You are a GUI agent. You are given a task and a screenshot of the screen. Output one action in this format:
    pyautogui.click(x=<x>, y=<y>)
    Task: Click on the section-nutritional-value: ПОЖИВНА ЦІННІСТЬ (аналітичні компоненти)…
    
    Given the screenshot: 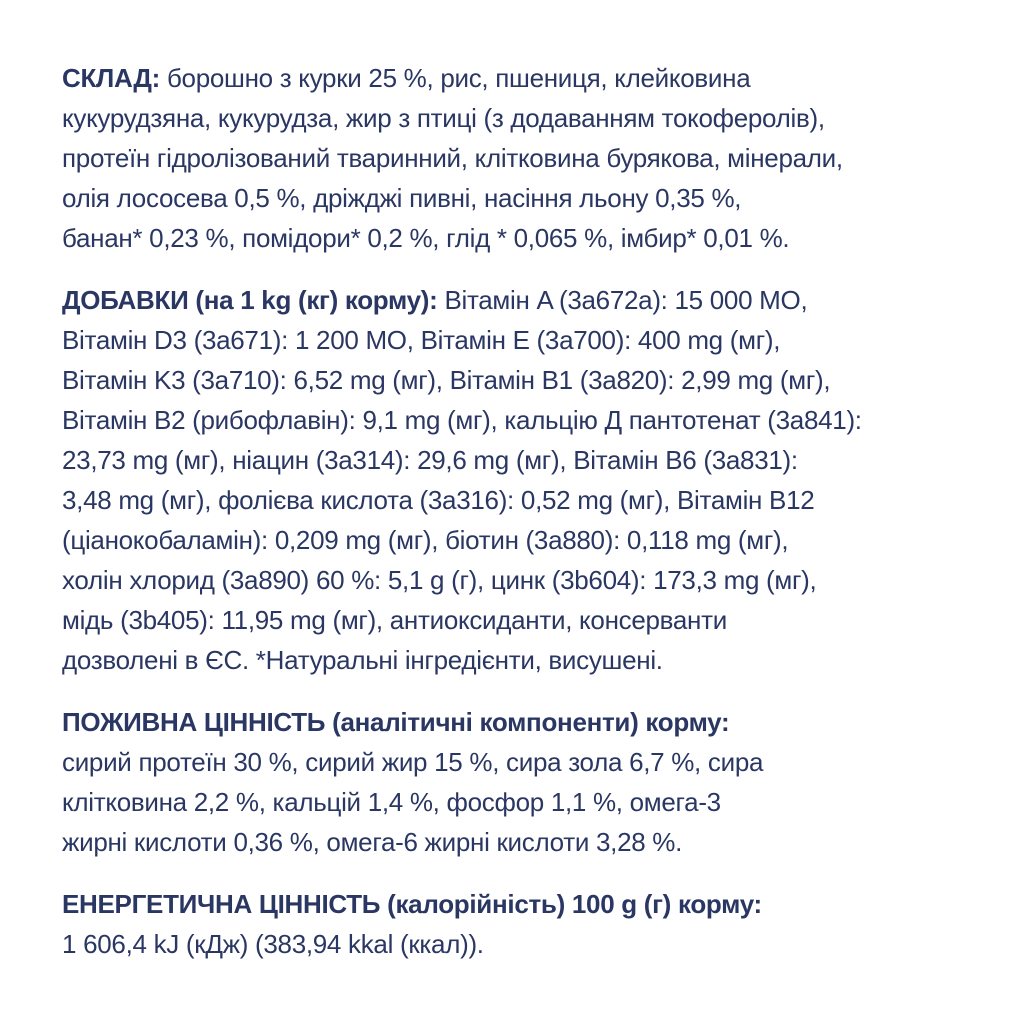 What is the action you would take?
    pyautogui.click(x=502, y=782)
    